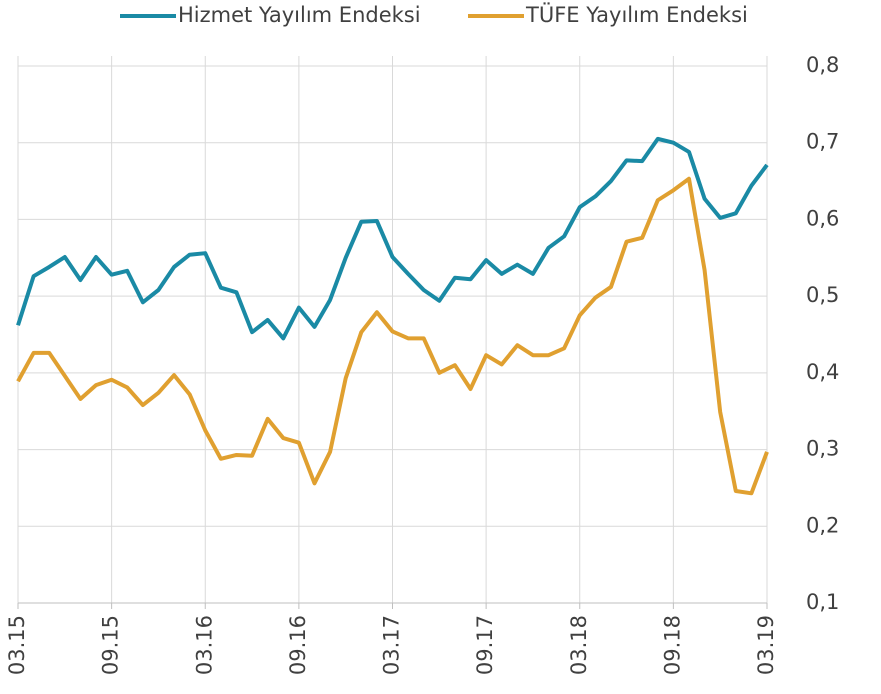 The width and height of the screenshot is (881, 694). What do you see at coordinates (392, 645) in the screenshot?
I see `x-tick-label: 03.17` at bounding box center [392, 645].